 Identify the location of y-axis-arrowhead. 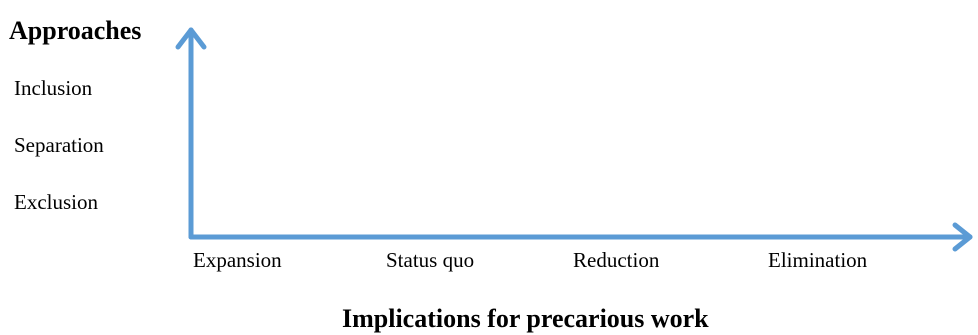
(191, 38).